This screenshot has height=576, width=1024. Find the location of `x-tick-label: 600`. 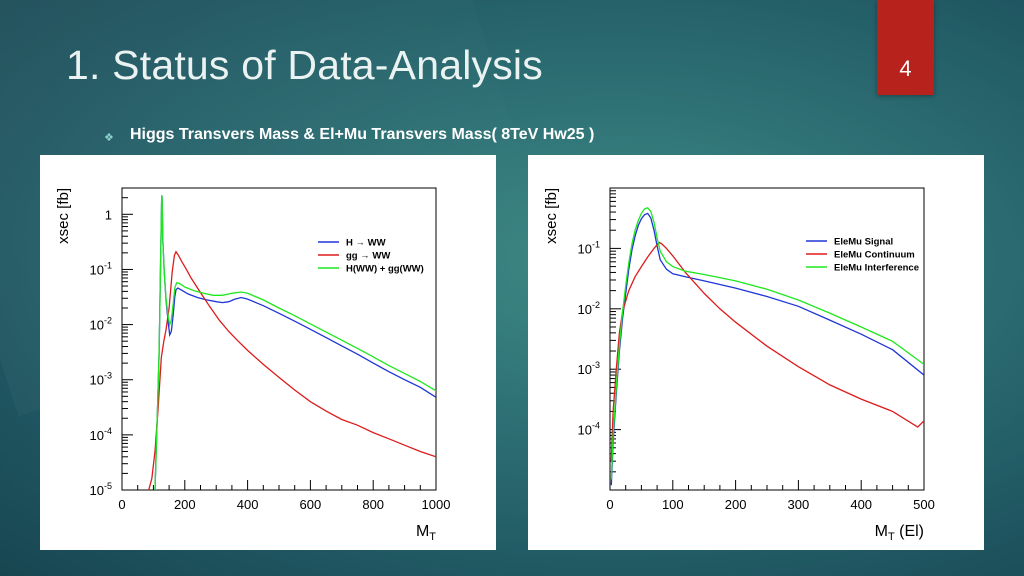

x-tick-label: 600 is located at coordinates (311, 504).